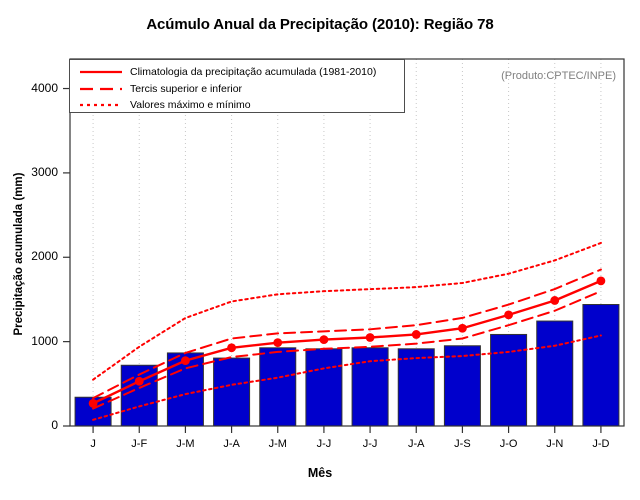 Image resolution: width=640 pixels, height=500 pixels. What do you see at coordinates (320, 473) in the screenshot?
I see `x-axis-label: Mês` at bounding box center [320, 473].